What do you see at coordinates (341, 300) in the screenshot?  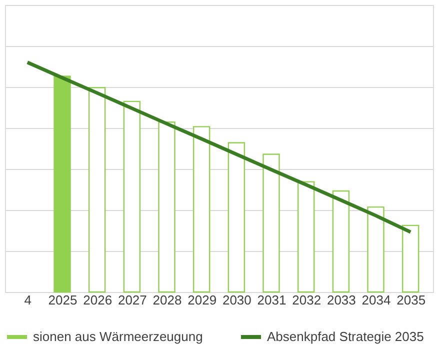 I see `x-tick-label: 2033` at bounding box center [341, 300].